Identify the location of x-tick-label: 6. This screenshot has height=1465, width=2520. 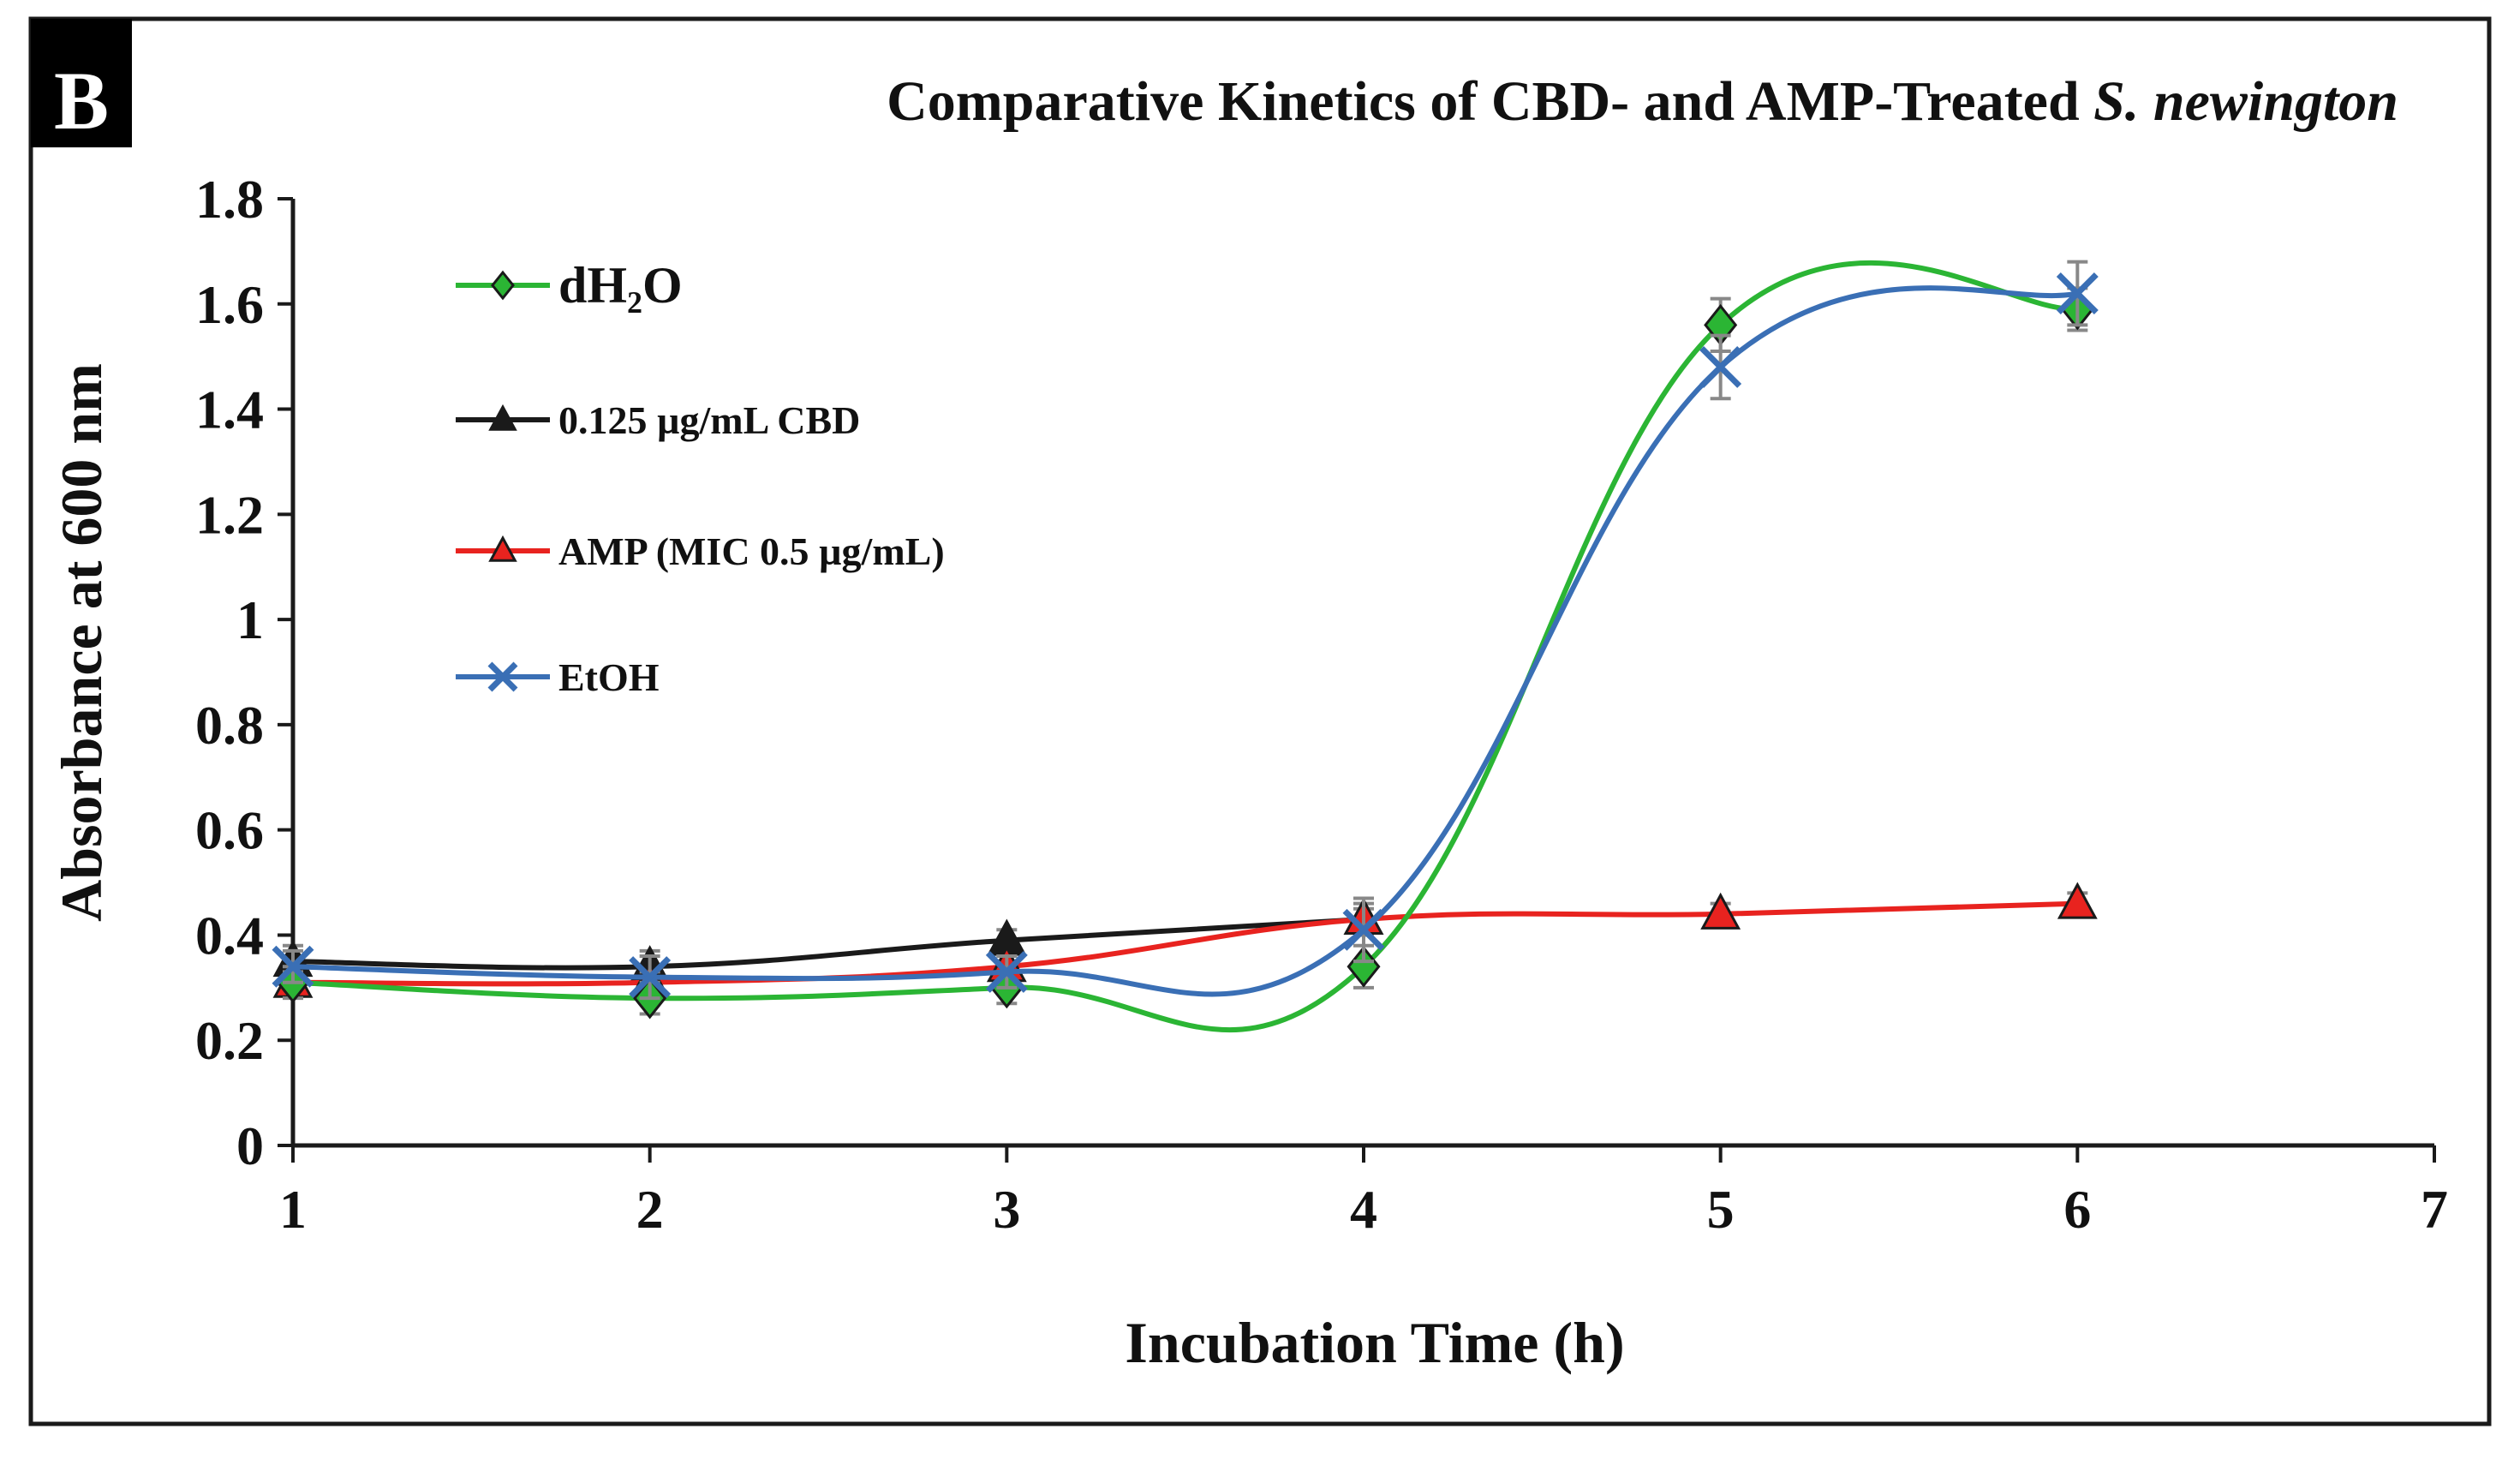
(2077, 1209).